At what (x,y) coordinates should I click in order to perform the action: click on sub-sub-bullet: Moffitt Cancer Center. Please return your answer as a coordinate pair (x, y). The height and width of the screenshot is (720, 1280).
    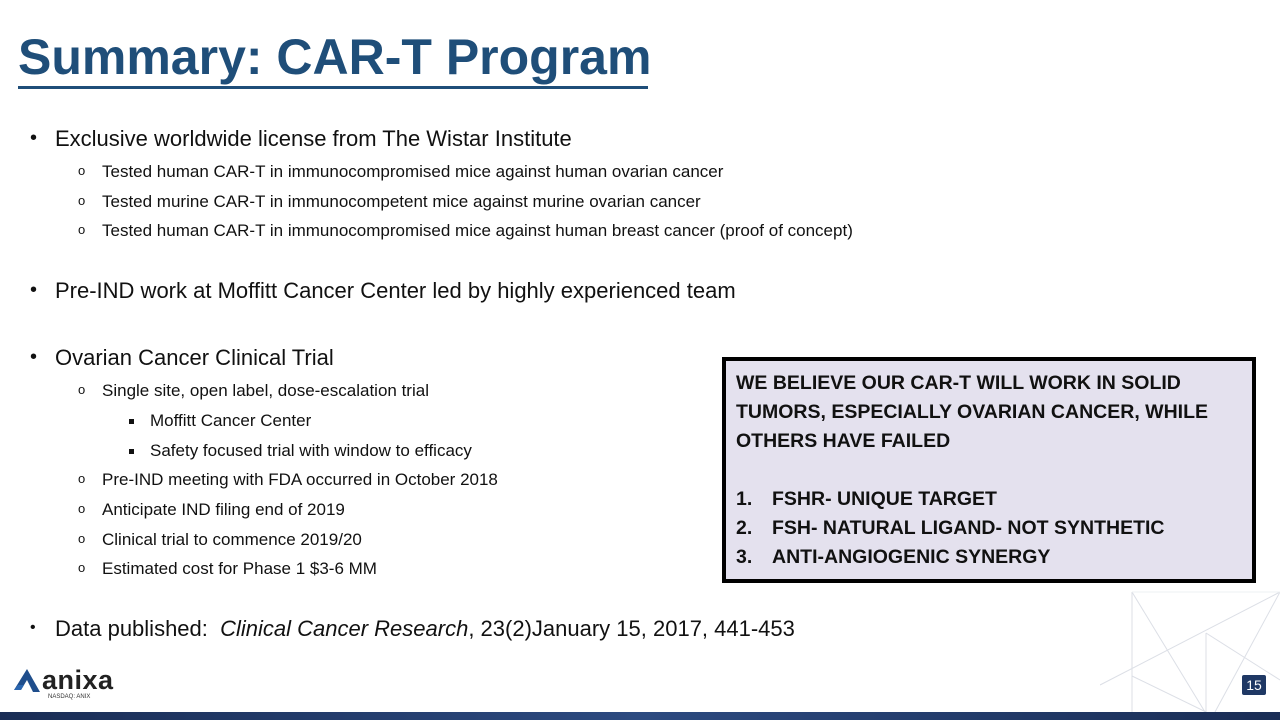
    Looking at the image, I should click on (231, 420).